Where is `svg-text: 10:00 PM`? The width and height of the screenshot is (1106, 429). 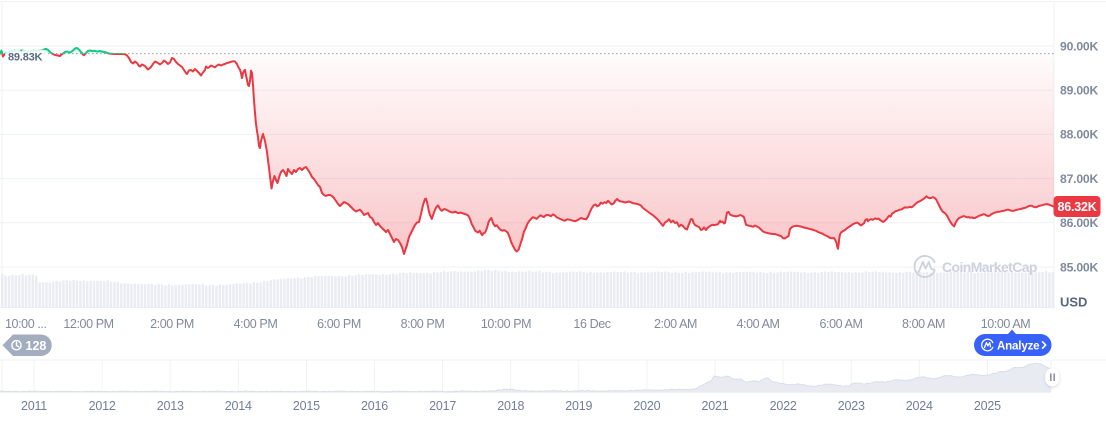 svg-text: 10:00 PM is located at coordinates (506, 324).